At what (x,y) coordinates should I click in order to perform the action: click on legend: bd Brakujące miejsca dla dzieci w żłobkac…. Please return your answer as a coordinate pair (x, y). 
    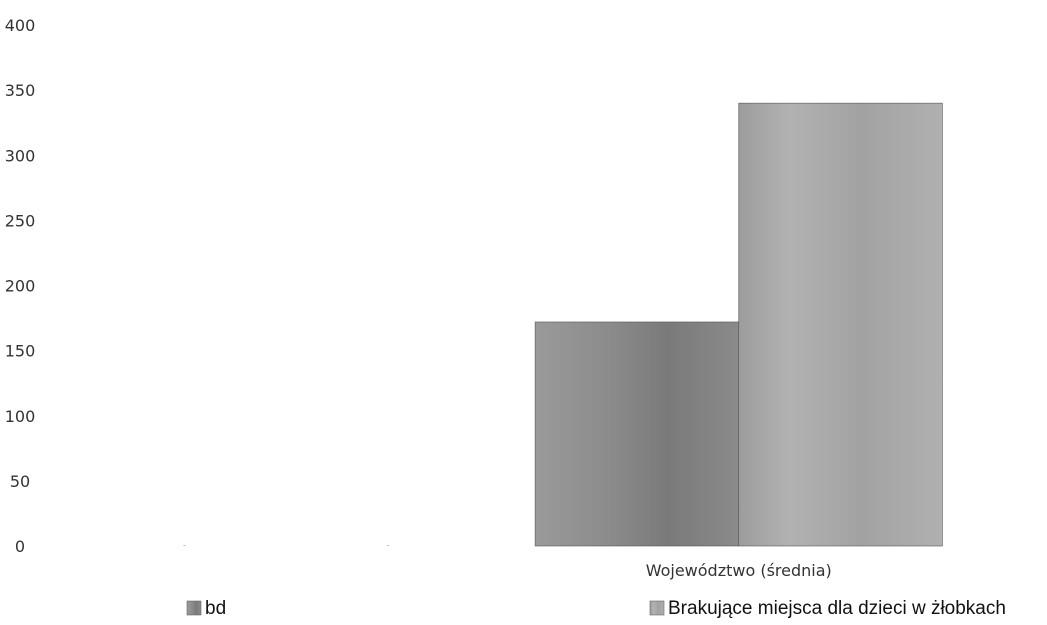
    Looking at the image, I should click on (596, 608).